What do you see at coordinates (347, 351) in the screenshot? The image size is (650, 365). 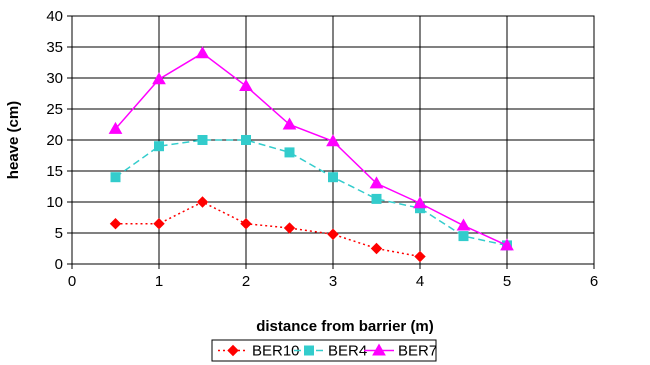 I see `legend-label-BER4: BER4` at bounding box center [347, 351].